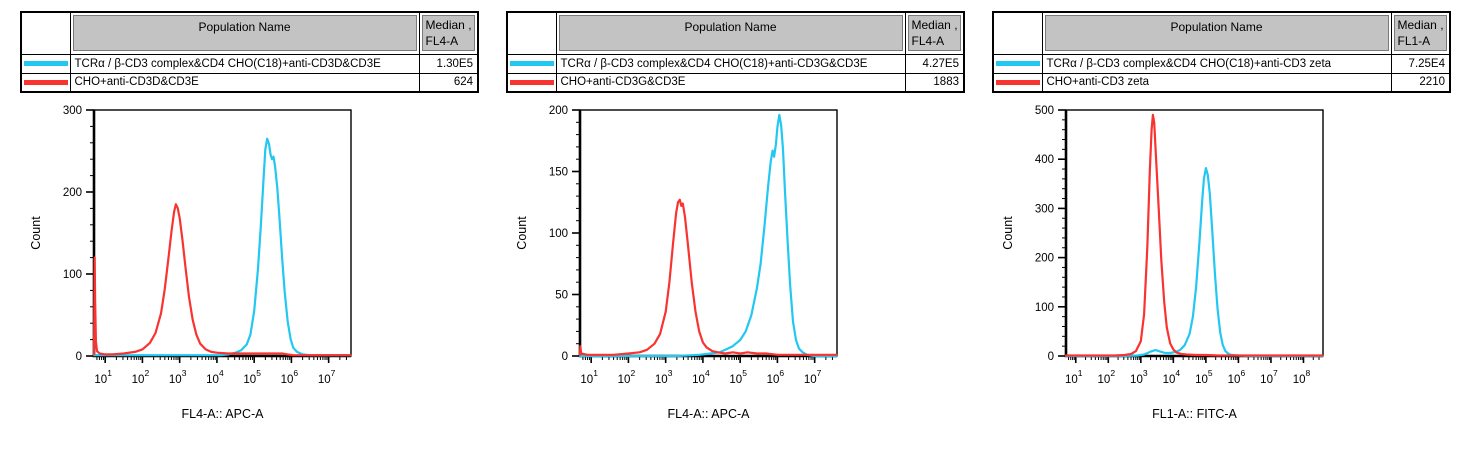 The height and width of the screenshot is (451, 1457). What do you see at coordinates (730, 82) in the screenshot?
I see `population-name: CHO+anti-CD3G&CD3E` at bounding box center [730, 82].